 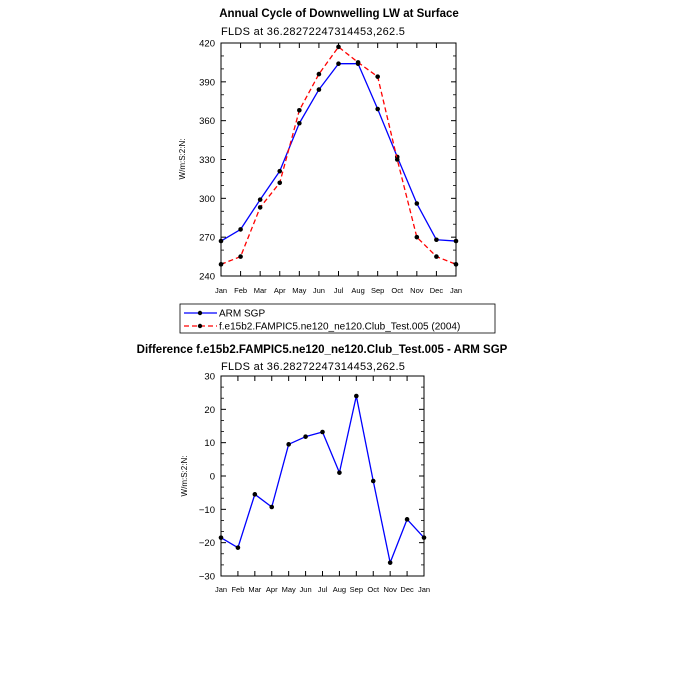 I want to click on legend-label-arm-sgp: ARM SGP, so click(x=242, y=314).